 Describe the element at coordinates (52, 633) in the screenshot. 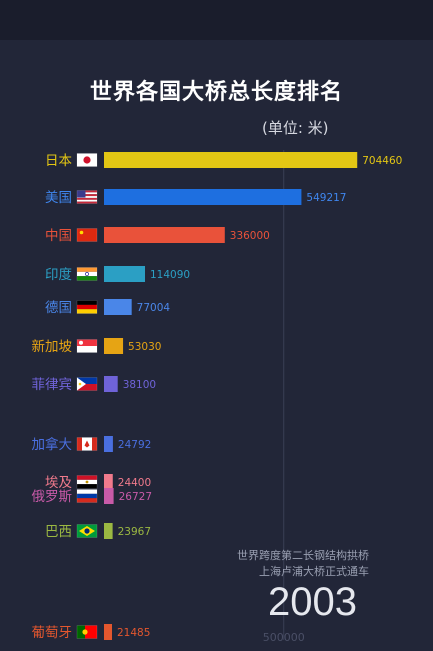

I see `country-label-portugal: 葡萄牙` at that location.